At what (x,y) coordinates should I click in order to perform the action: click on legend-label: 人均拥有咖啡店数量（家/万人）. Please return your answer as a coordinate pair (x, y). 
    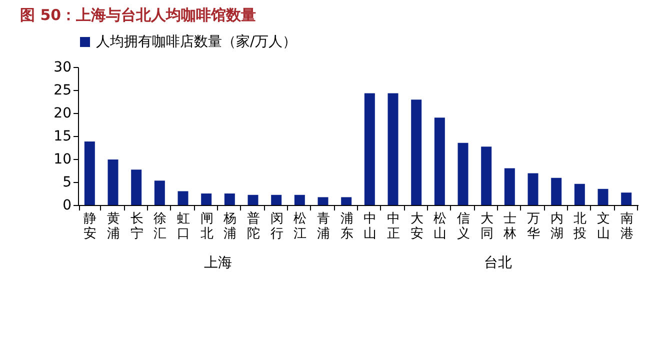
    Looking at the image, I should click on (196, 42).